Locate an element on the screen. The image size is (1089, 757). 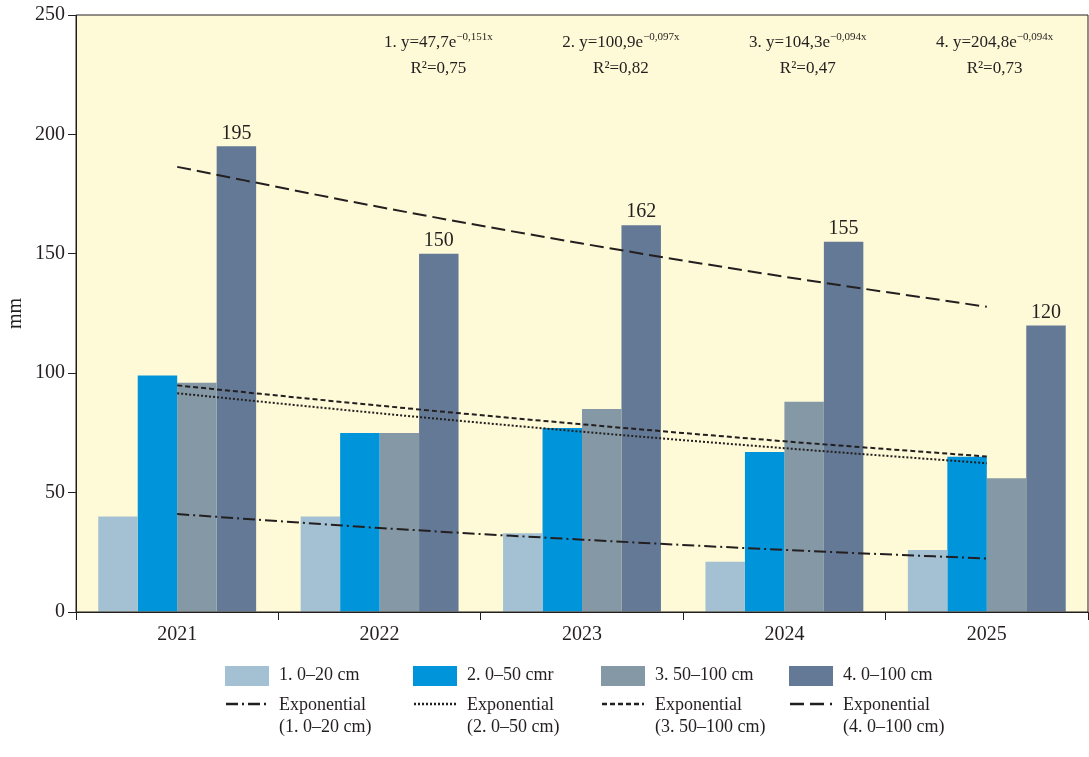
data-label: 150 is located at coordinates (438, 239).